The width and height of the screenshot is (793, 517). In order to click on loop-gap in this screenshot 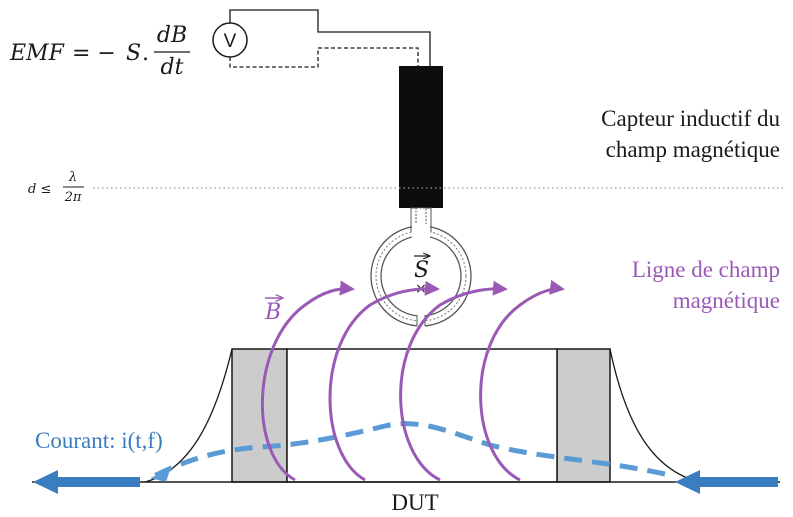, I will do `click(421, 321)`.